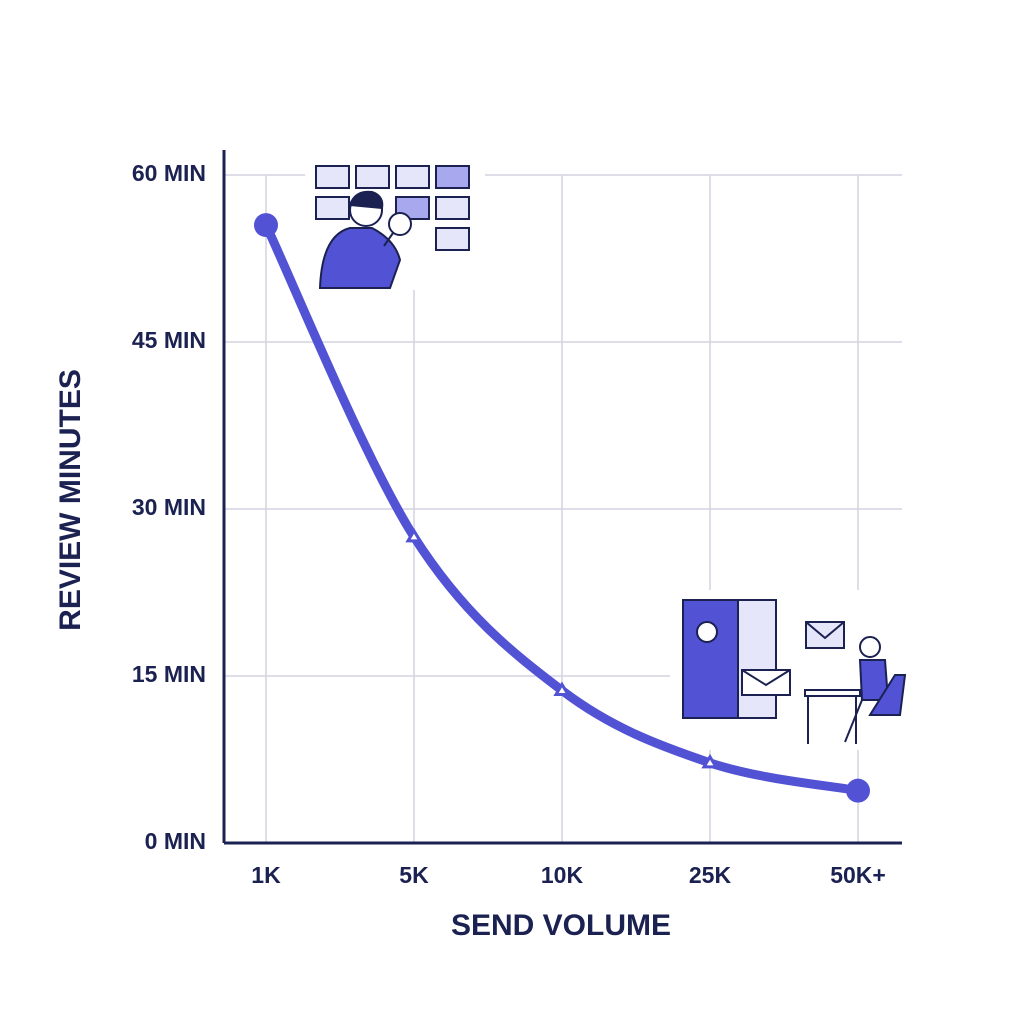 The image size is (1024, 1024). Describe the element at coordinates (710, 875) in the screenshot. I see `x-tick-label: 25K` at that location.